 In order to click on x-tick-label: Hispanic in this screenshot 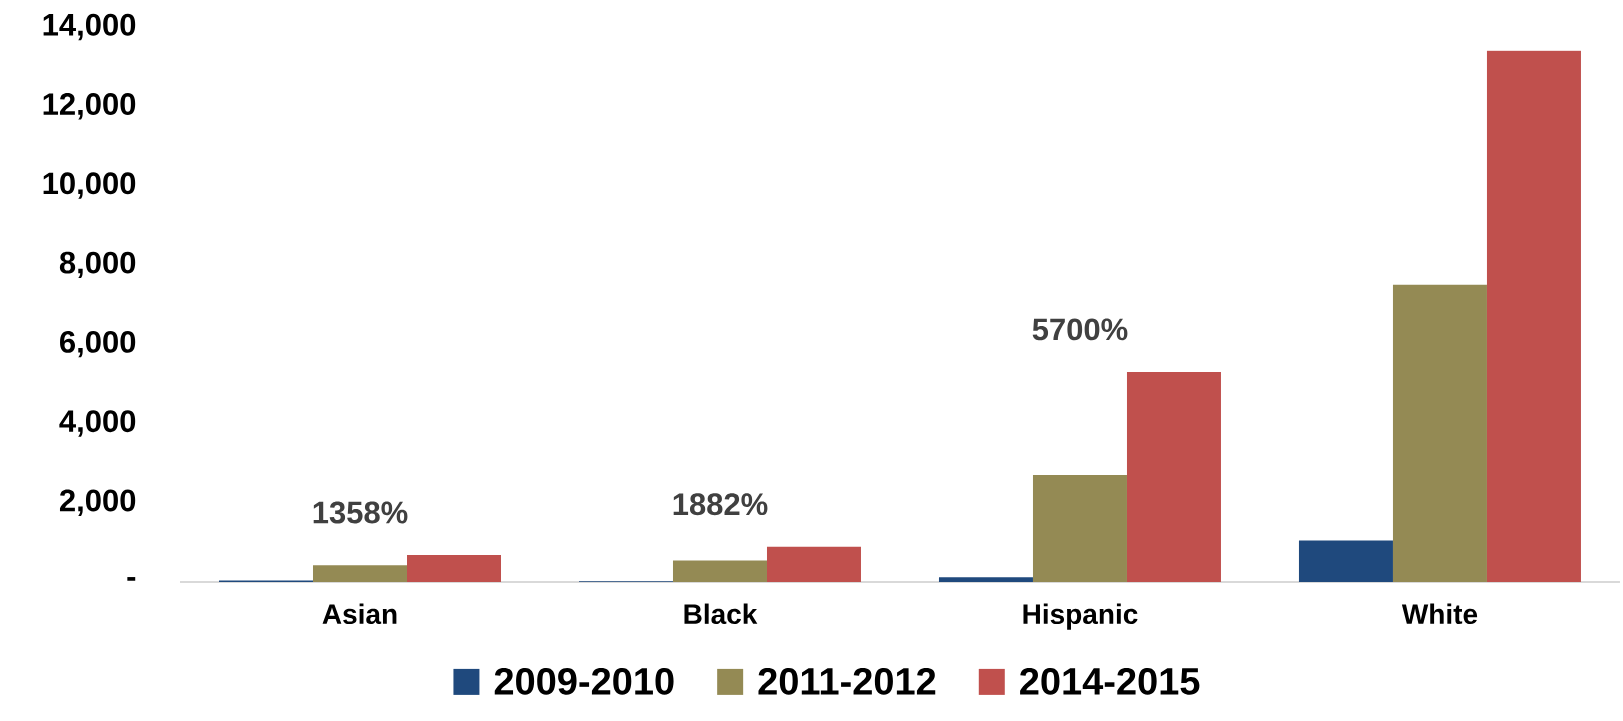, I will do `click(1080, 616)`.